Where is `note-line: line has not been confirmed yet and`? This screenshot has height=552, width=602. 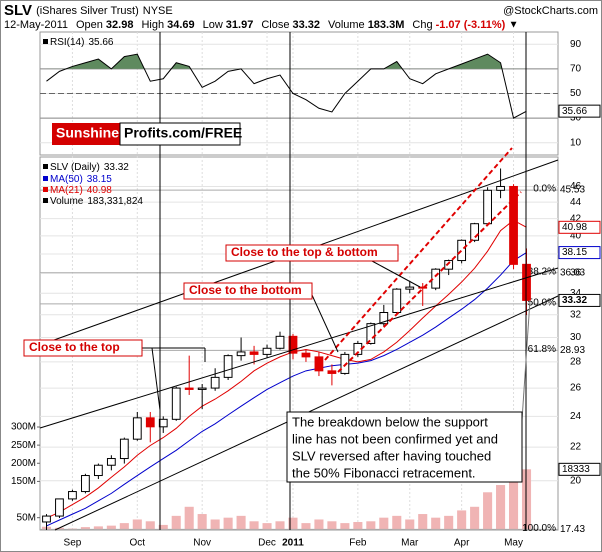 note-line: line has not been confirmed yet and is located at coordinates (395, 438).